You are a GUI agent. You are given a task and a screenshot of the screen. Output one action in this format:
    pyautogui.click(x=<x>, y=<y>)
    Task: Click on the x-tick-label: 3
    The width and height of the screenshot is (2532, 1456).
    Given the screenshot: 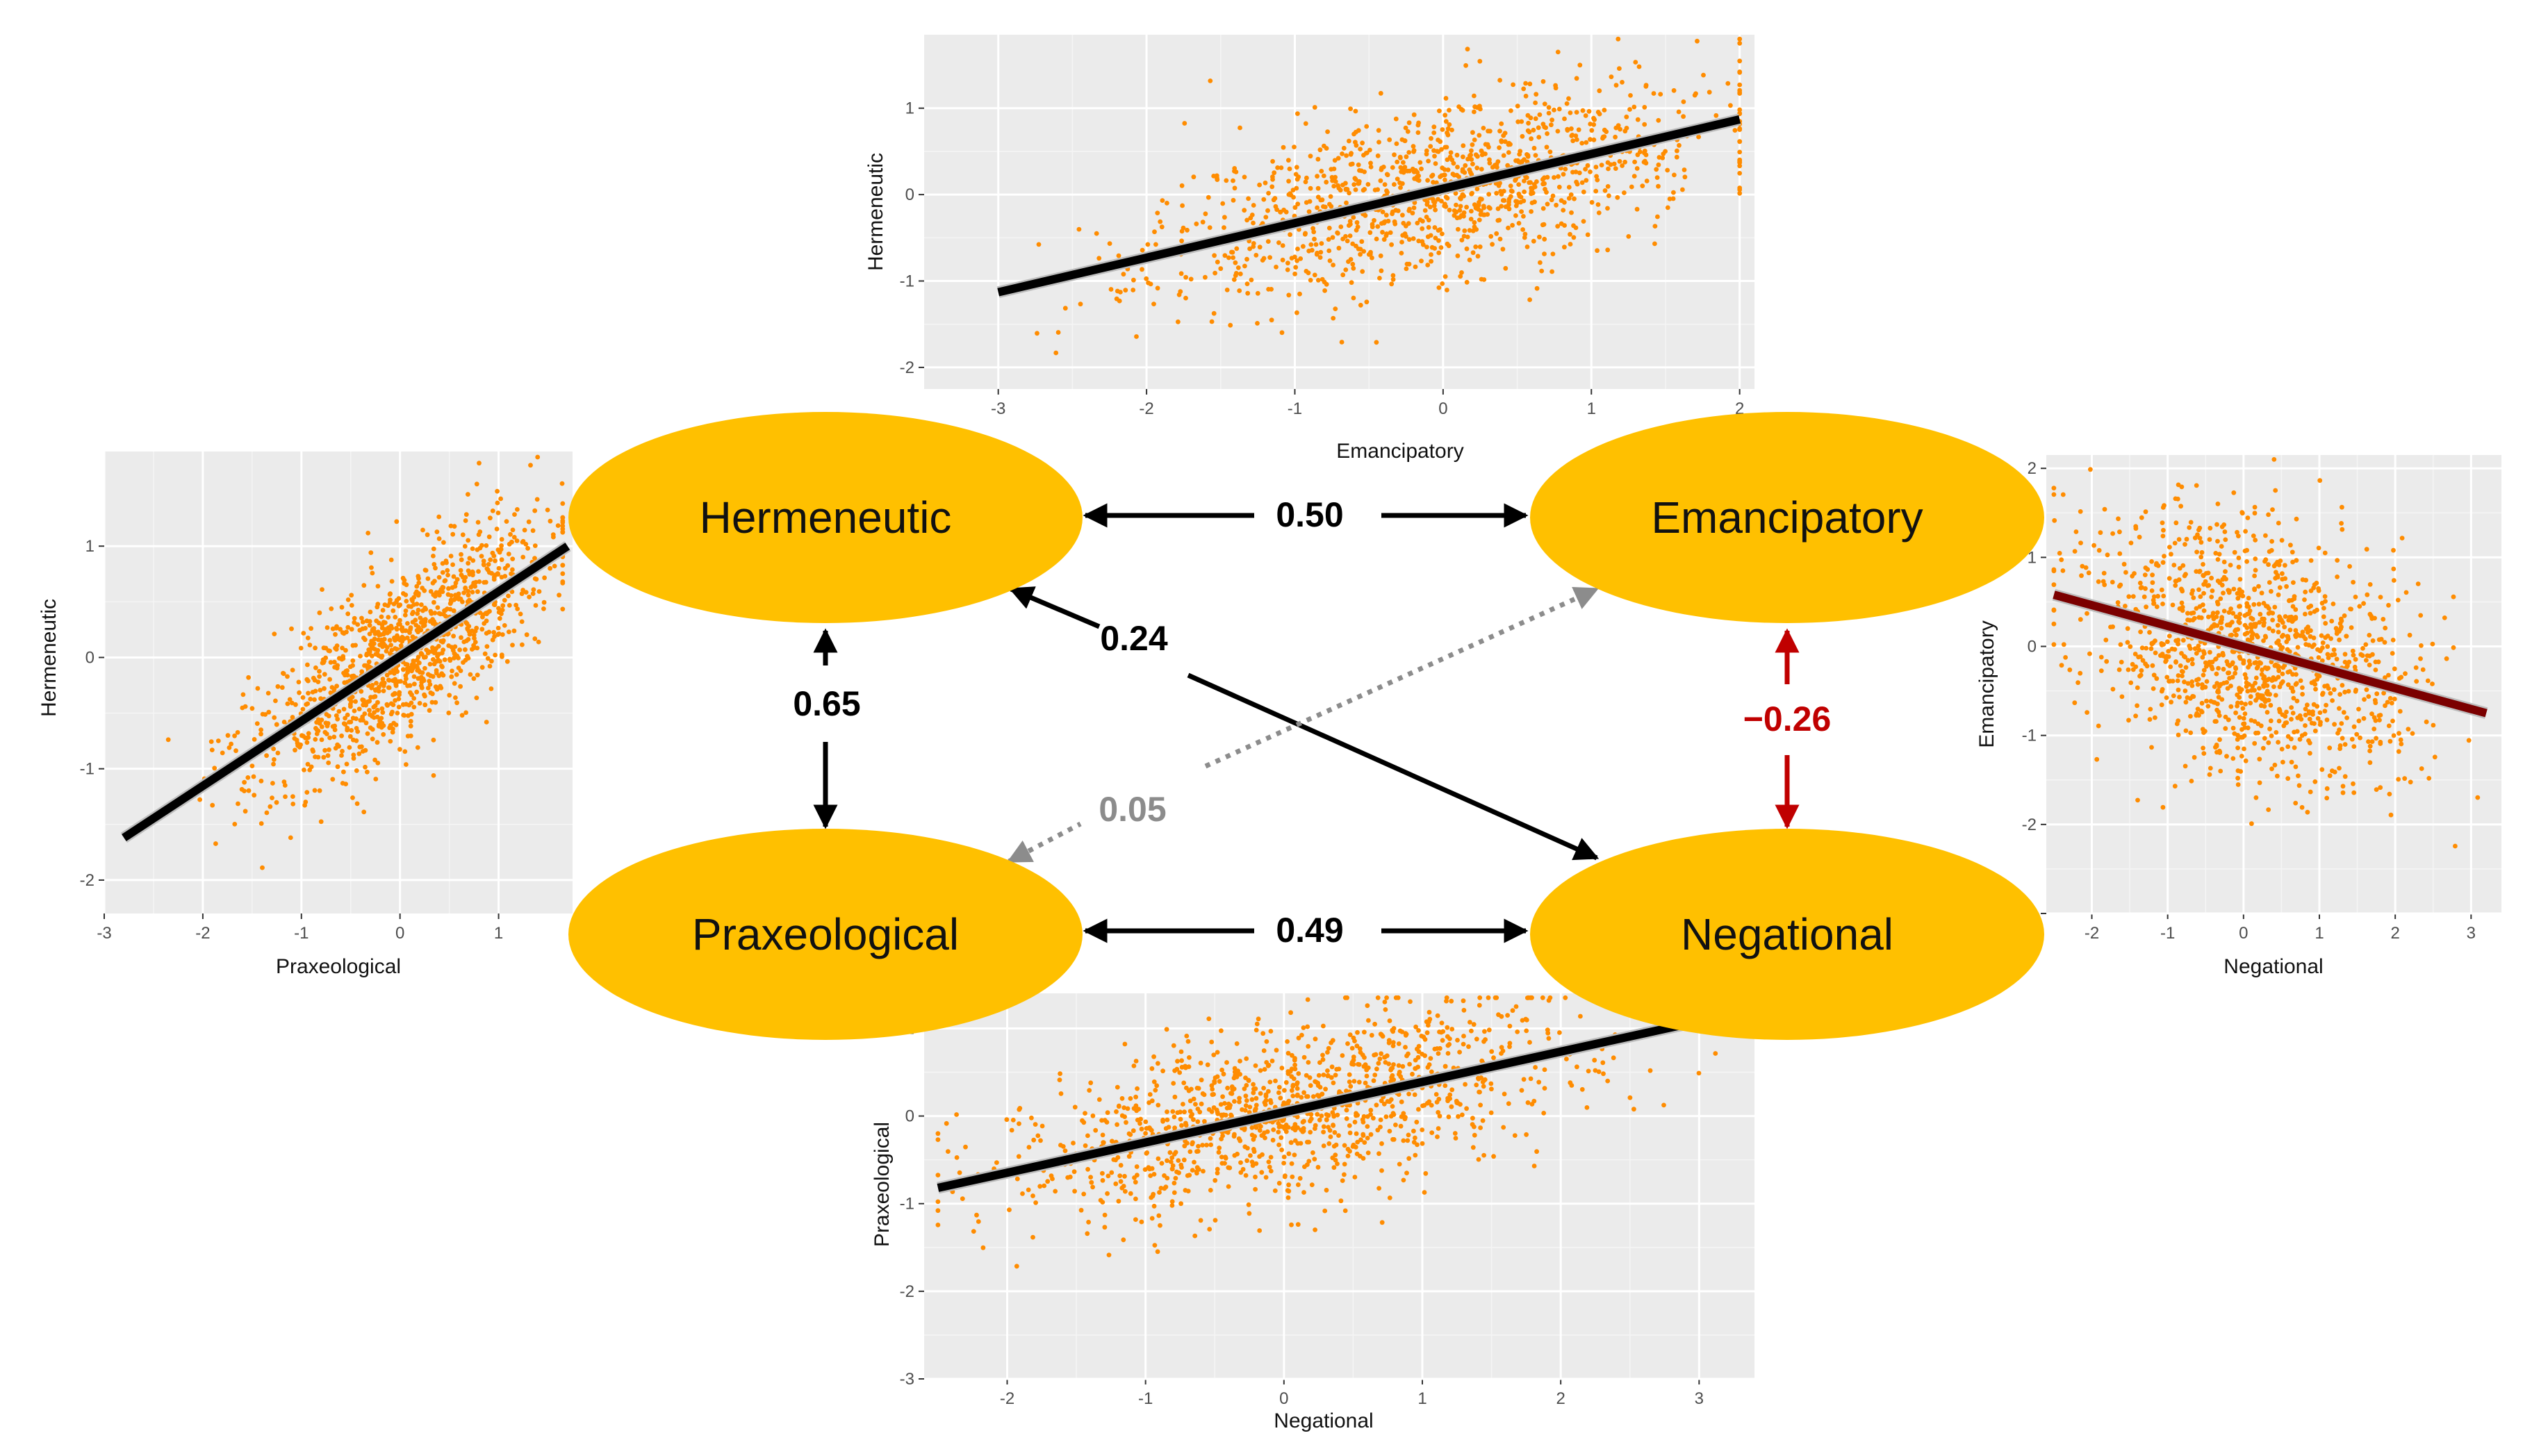 What is the action you would take?
    pyautogui.click(x=2471, y=933)
    